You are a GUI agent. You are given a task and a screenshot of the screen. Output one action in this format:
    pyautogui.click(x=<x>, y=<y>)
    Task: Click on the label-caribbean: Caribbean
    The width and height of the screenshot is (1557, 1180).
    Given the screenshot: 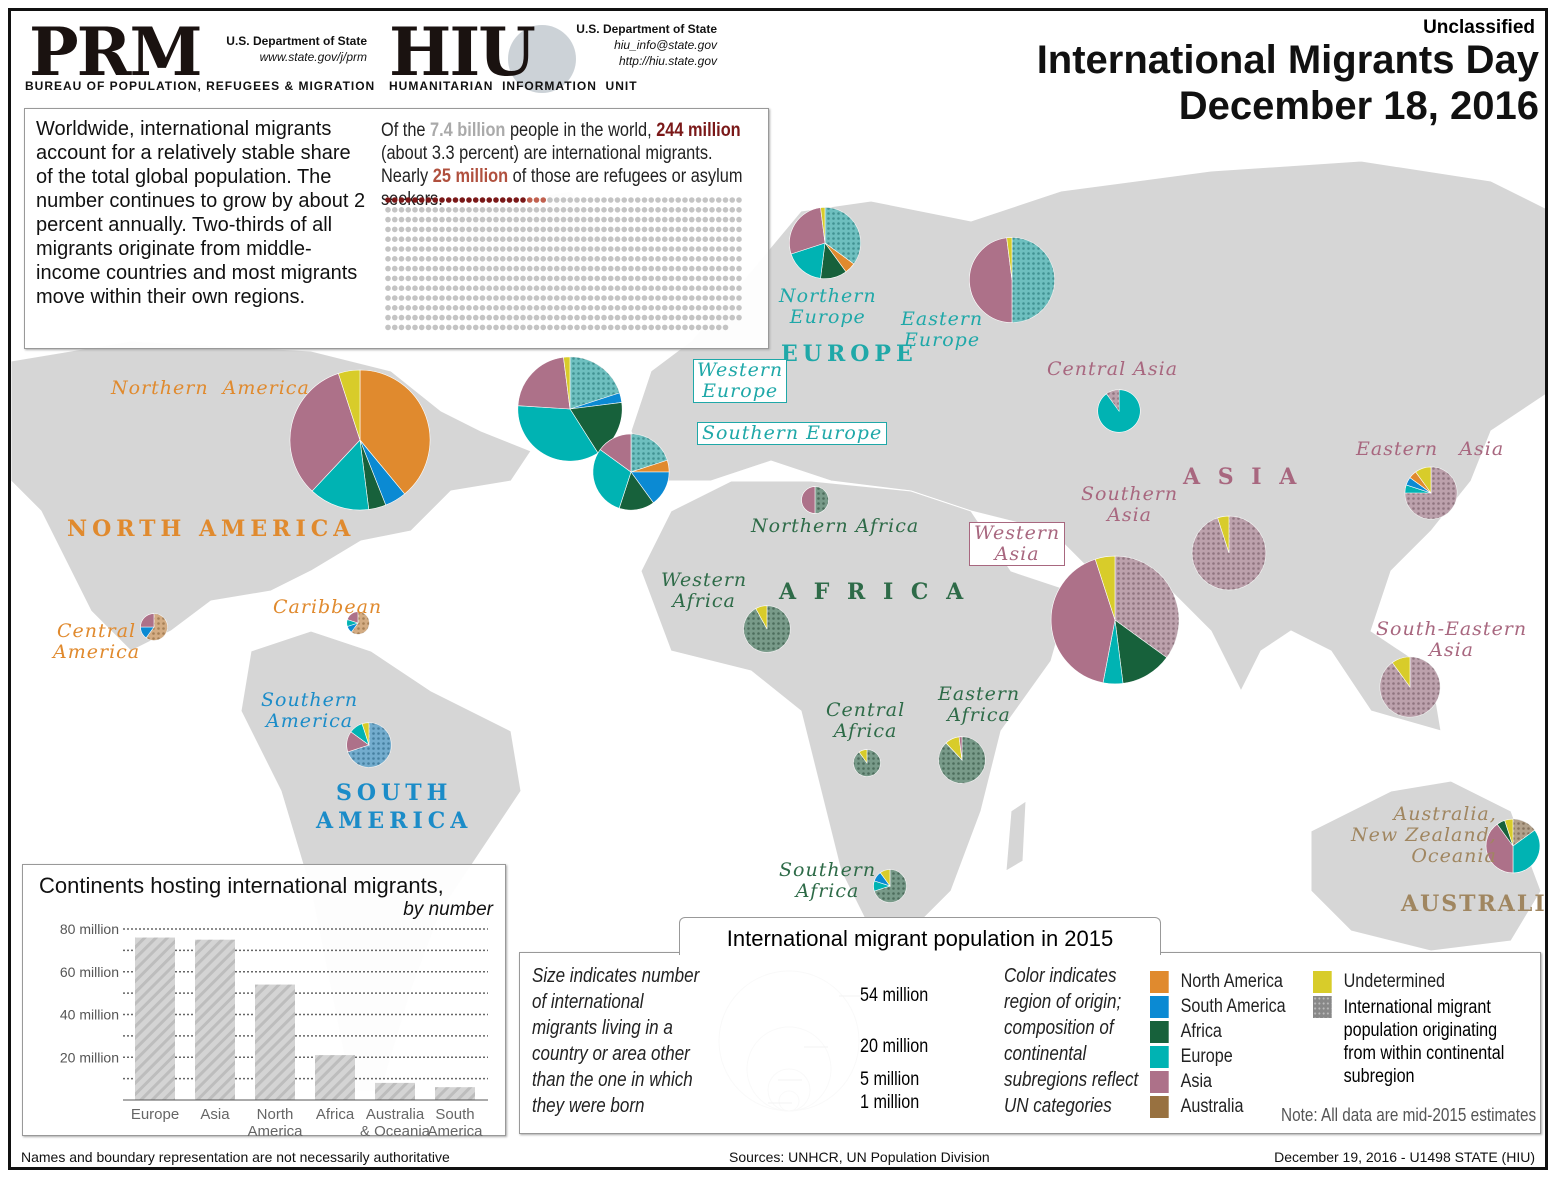 What is the action you would take?
    pyautogui.click(x=328, y=607)
    